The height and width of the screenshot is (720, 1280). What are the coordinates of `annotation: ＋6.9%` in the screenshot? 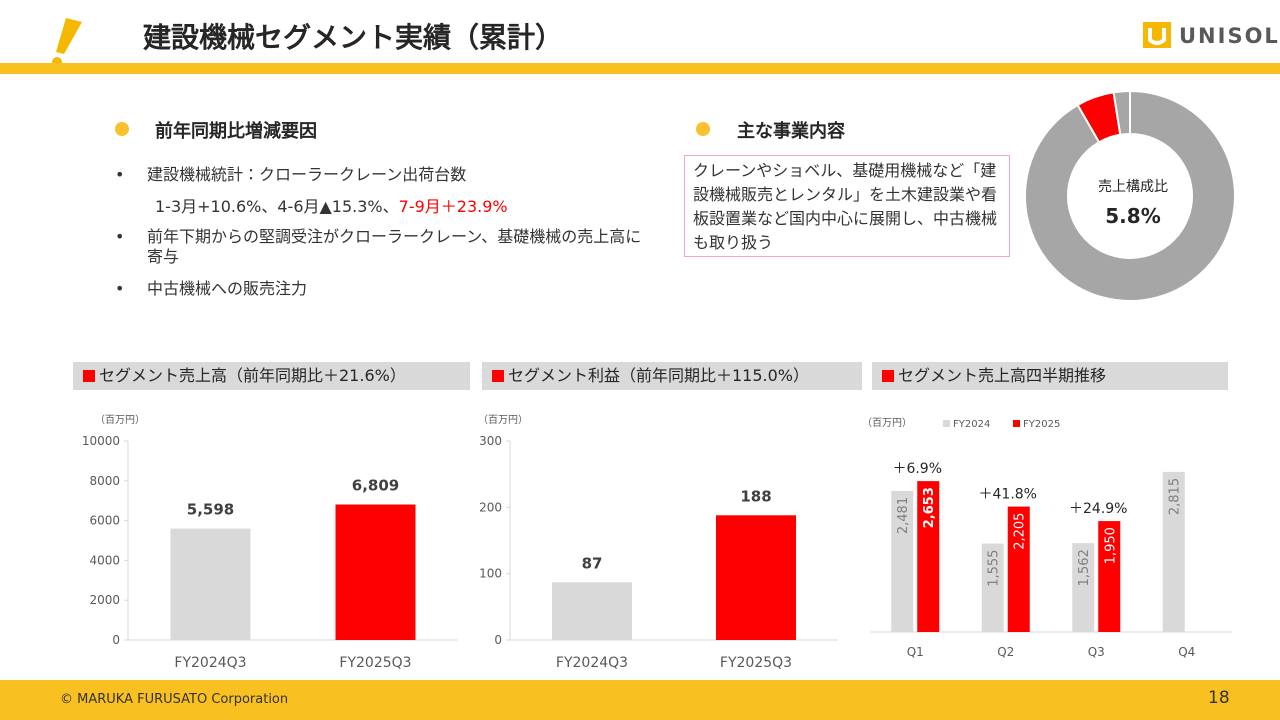 It's located at (917, 469).